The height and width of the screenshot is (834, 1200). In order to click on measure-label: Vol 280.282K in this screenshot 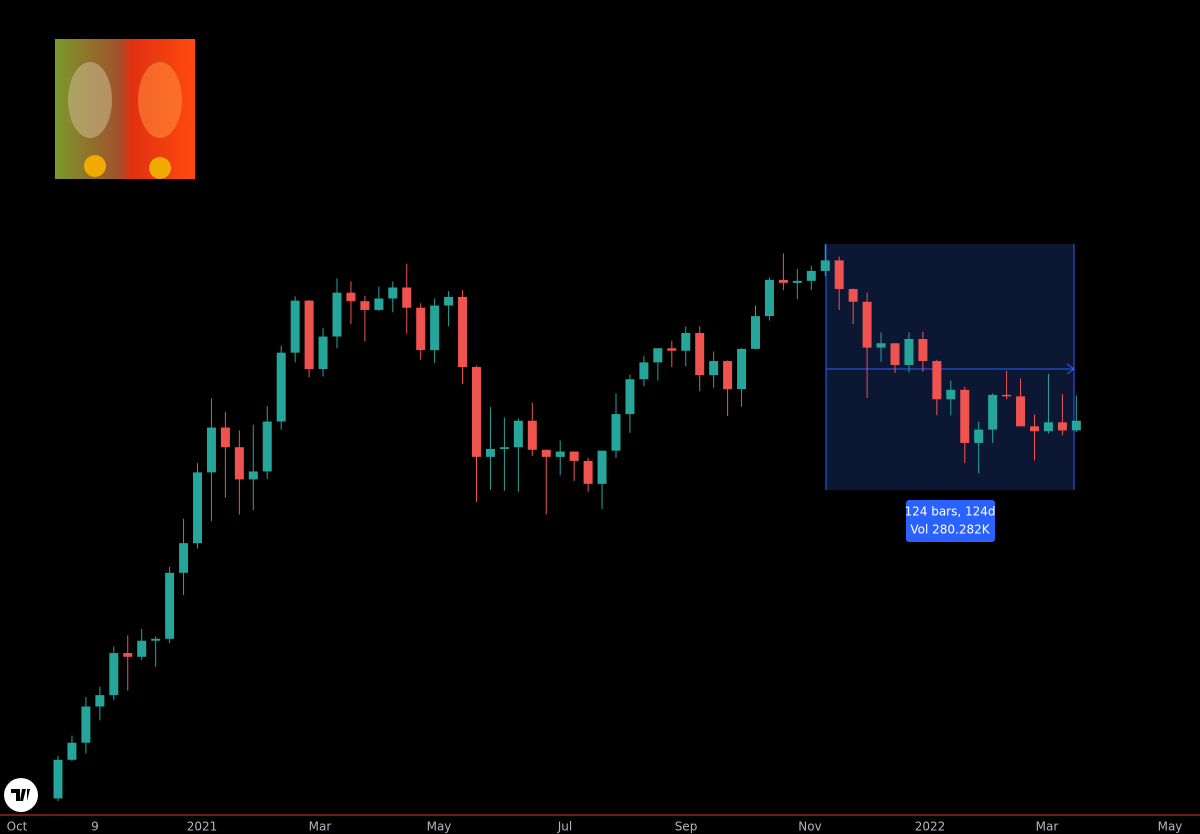, I will do `click(950, 530)`.